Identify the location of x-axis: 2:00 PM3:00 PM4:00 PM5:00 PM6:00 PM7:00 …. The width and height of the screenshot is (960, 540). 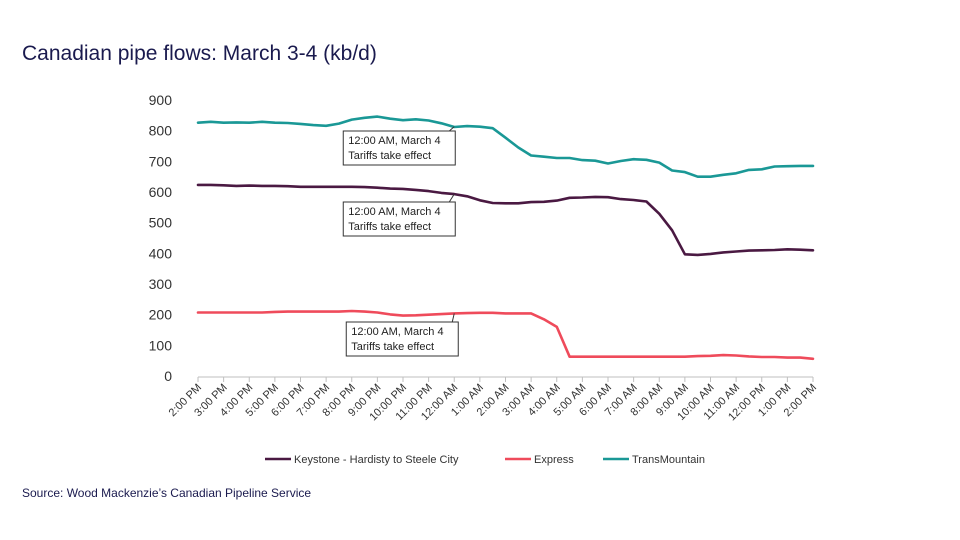
(493, 400).